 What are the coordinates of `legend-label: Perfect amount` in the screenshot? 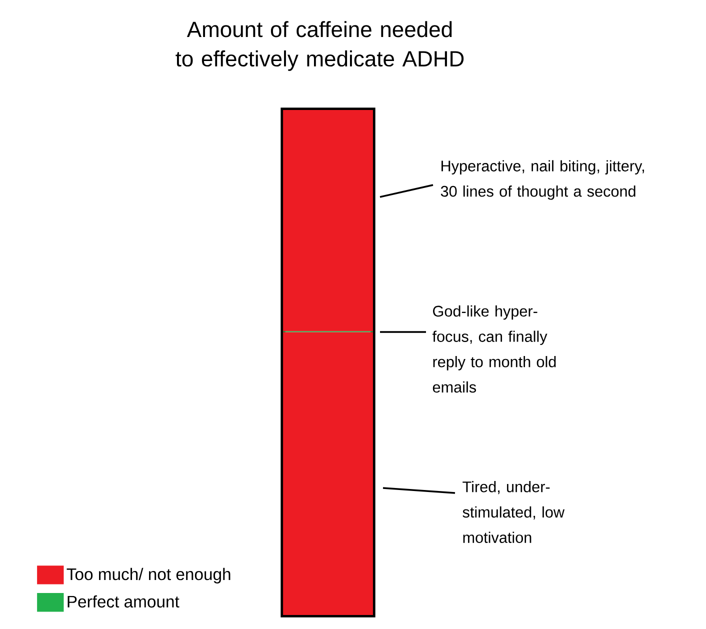 It's located at (124, 601).